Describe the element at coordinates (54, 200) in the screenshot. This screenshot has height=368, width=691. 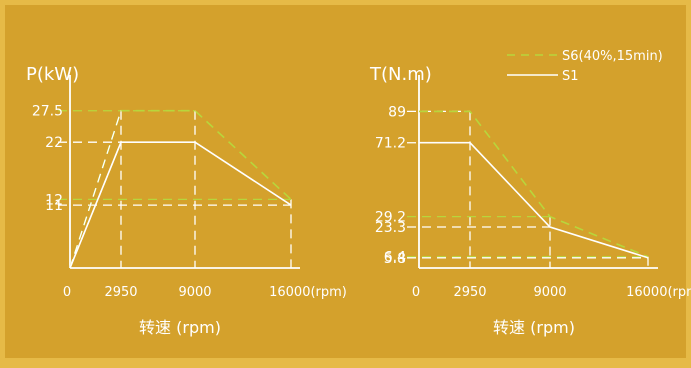
I see `power-y-tick-label: 12` at that location.